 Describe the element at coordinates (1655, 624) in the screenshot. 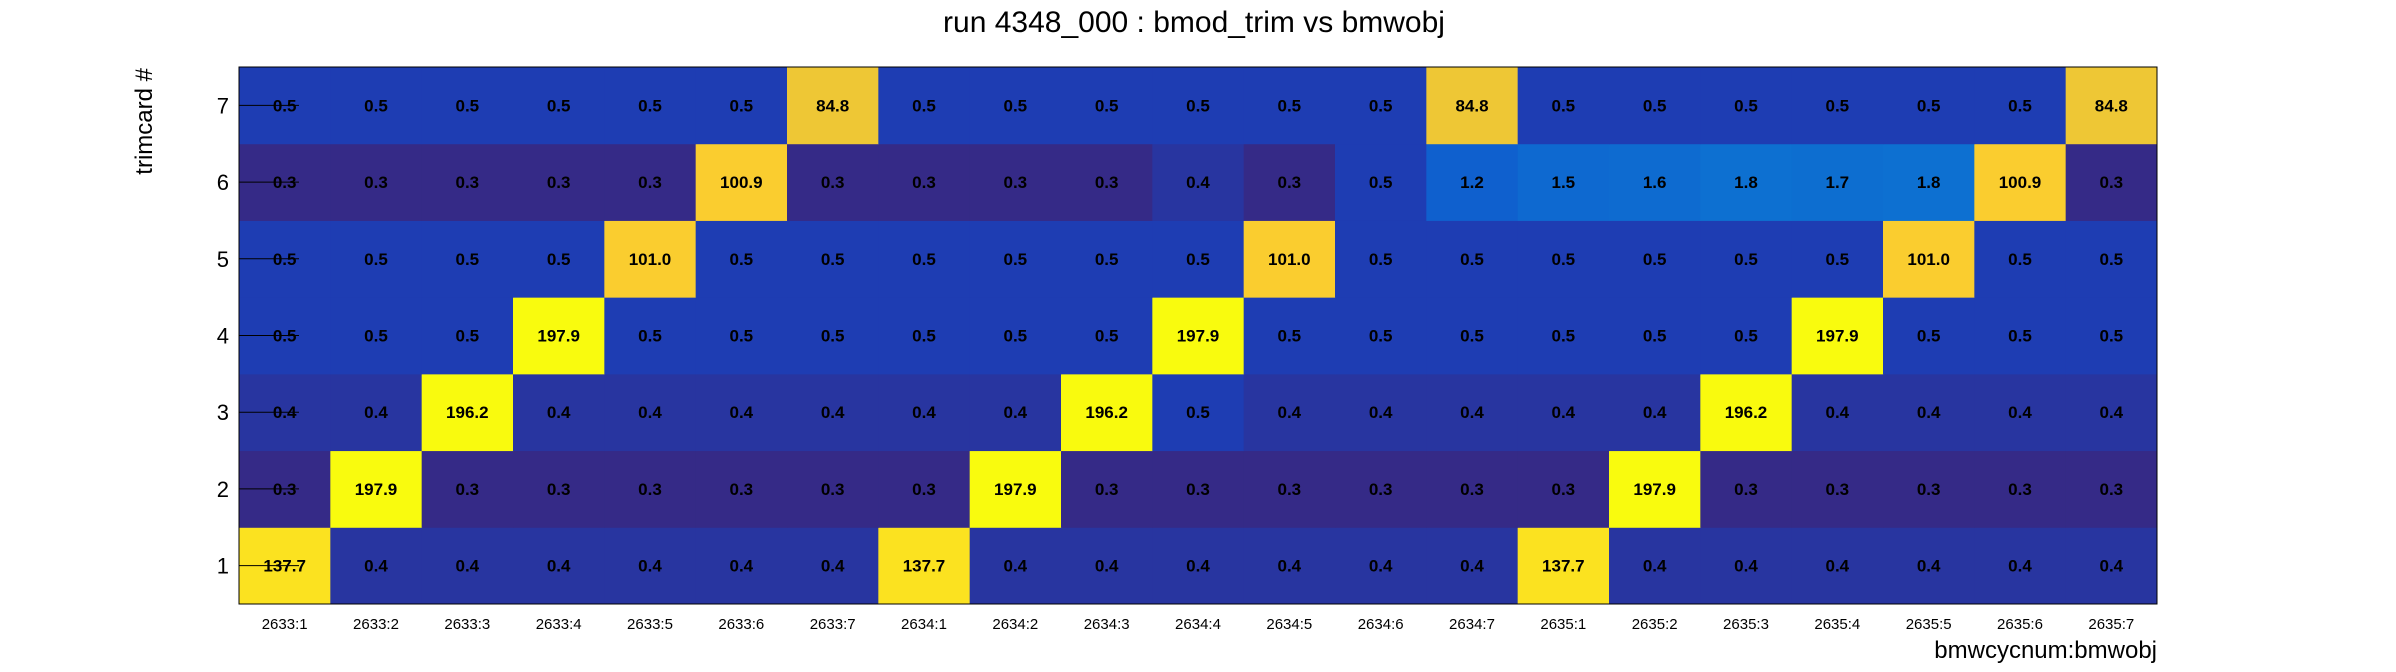

I see `x-tick-label: 2635:2` at that location.